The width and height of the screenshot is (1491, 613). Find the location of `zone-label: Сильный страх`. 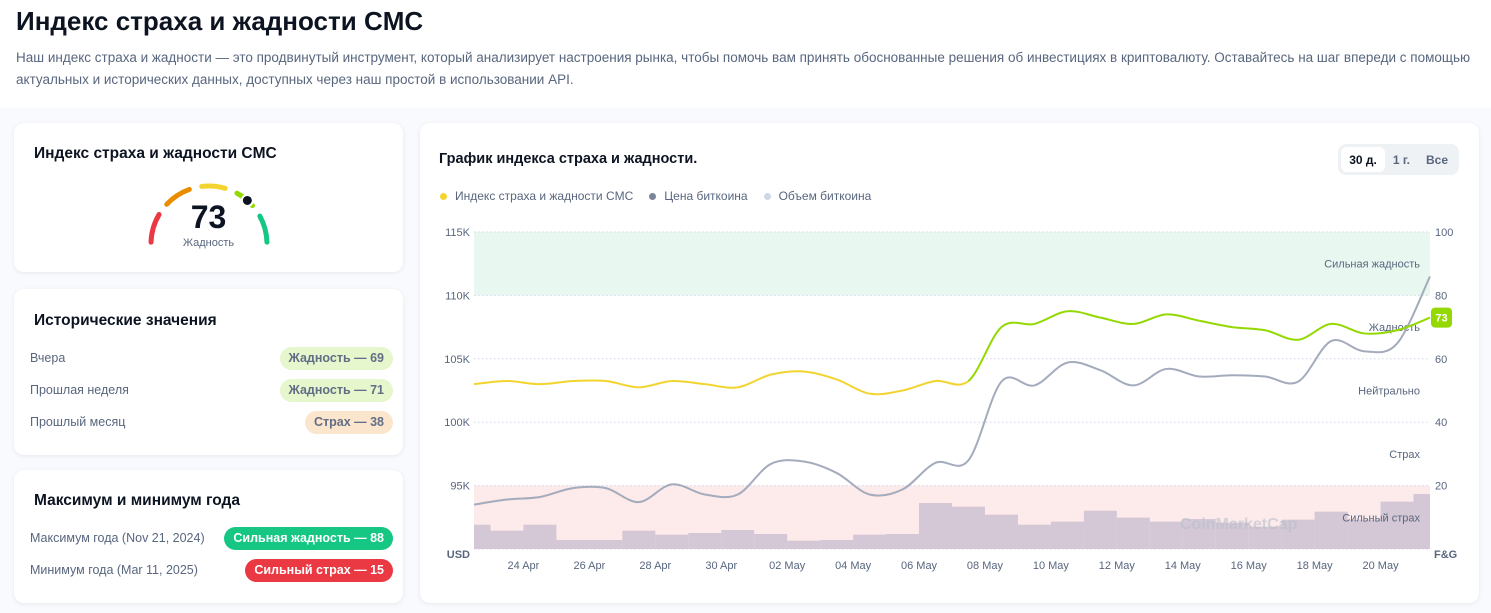

zone-label: Сильный страх is located at coordinates (1381, 518).